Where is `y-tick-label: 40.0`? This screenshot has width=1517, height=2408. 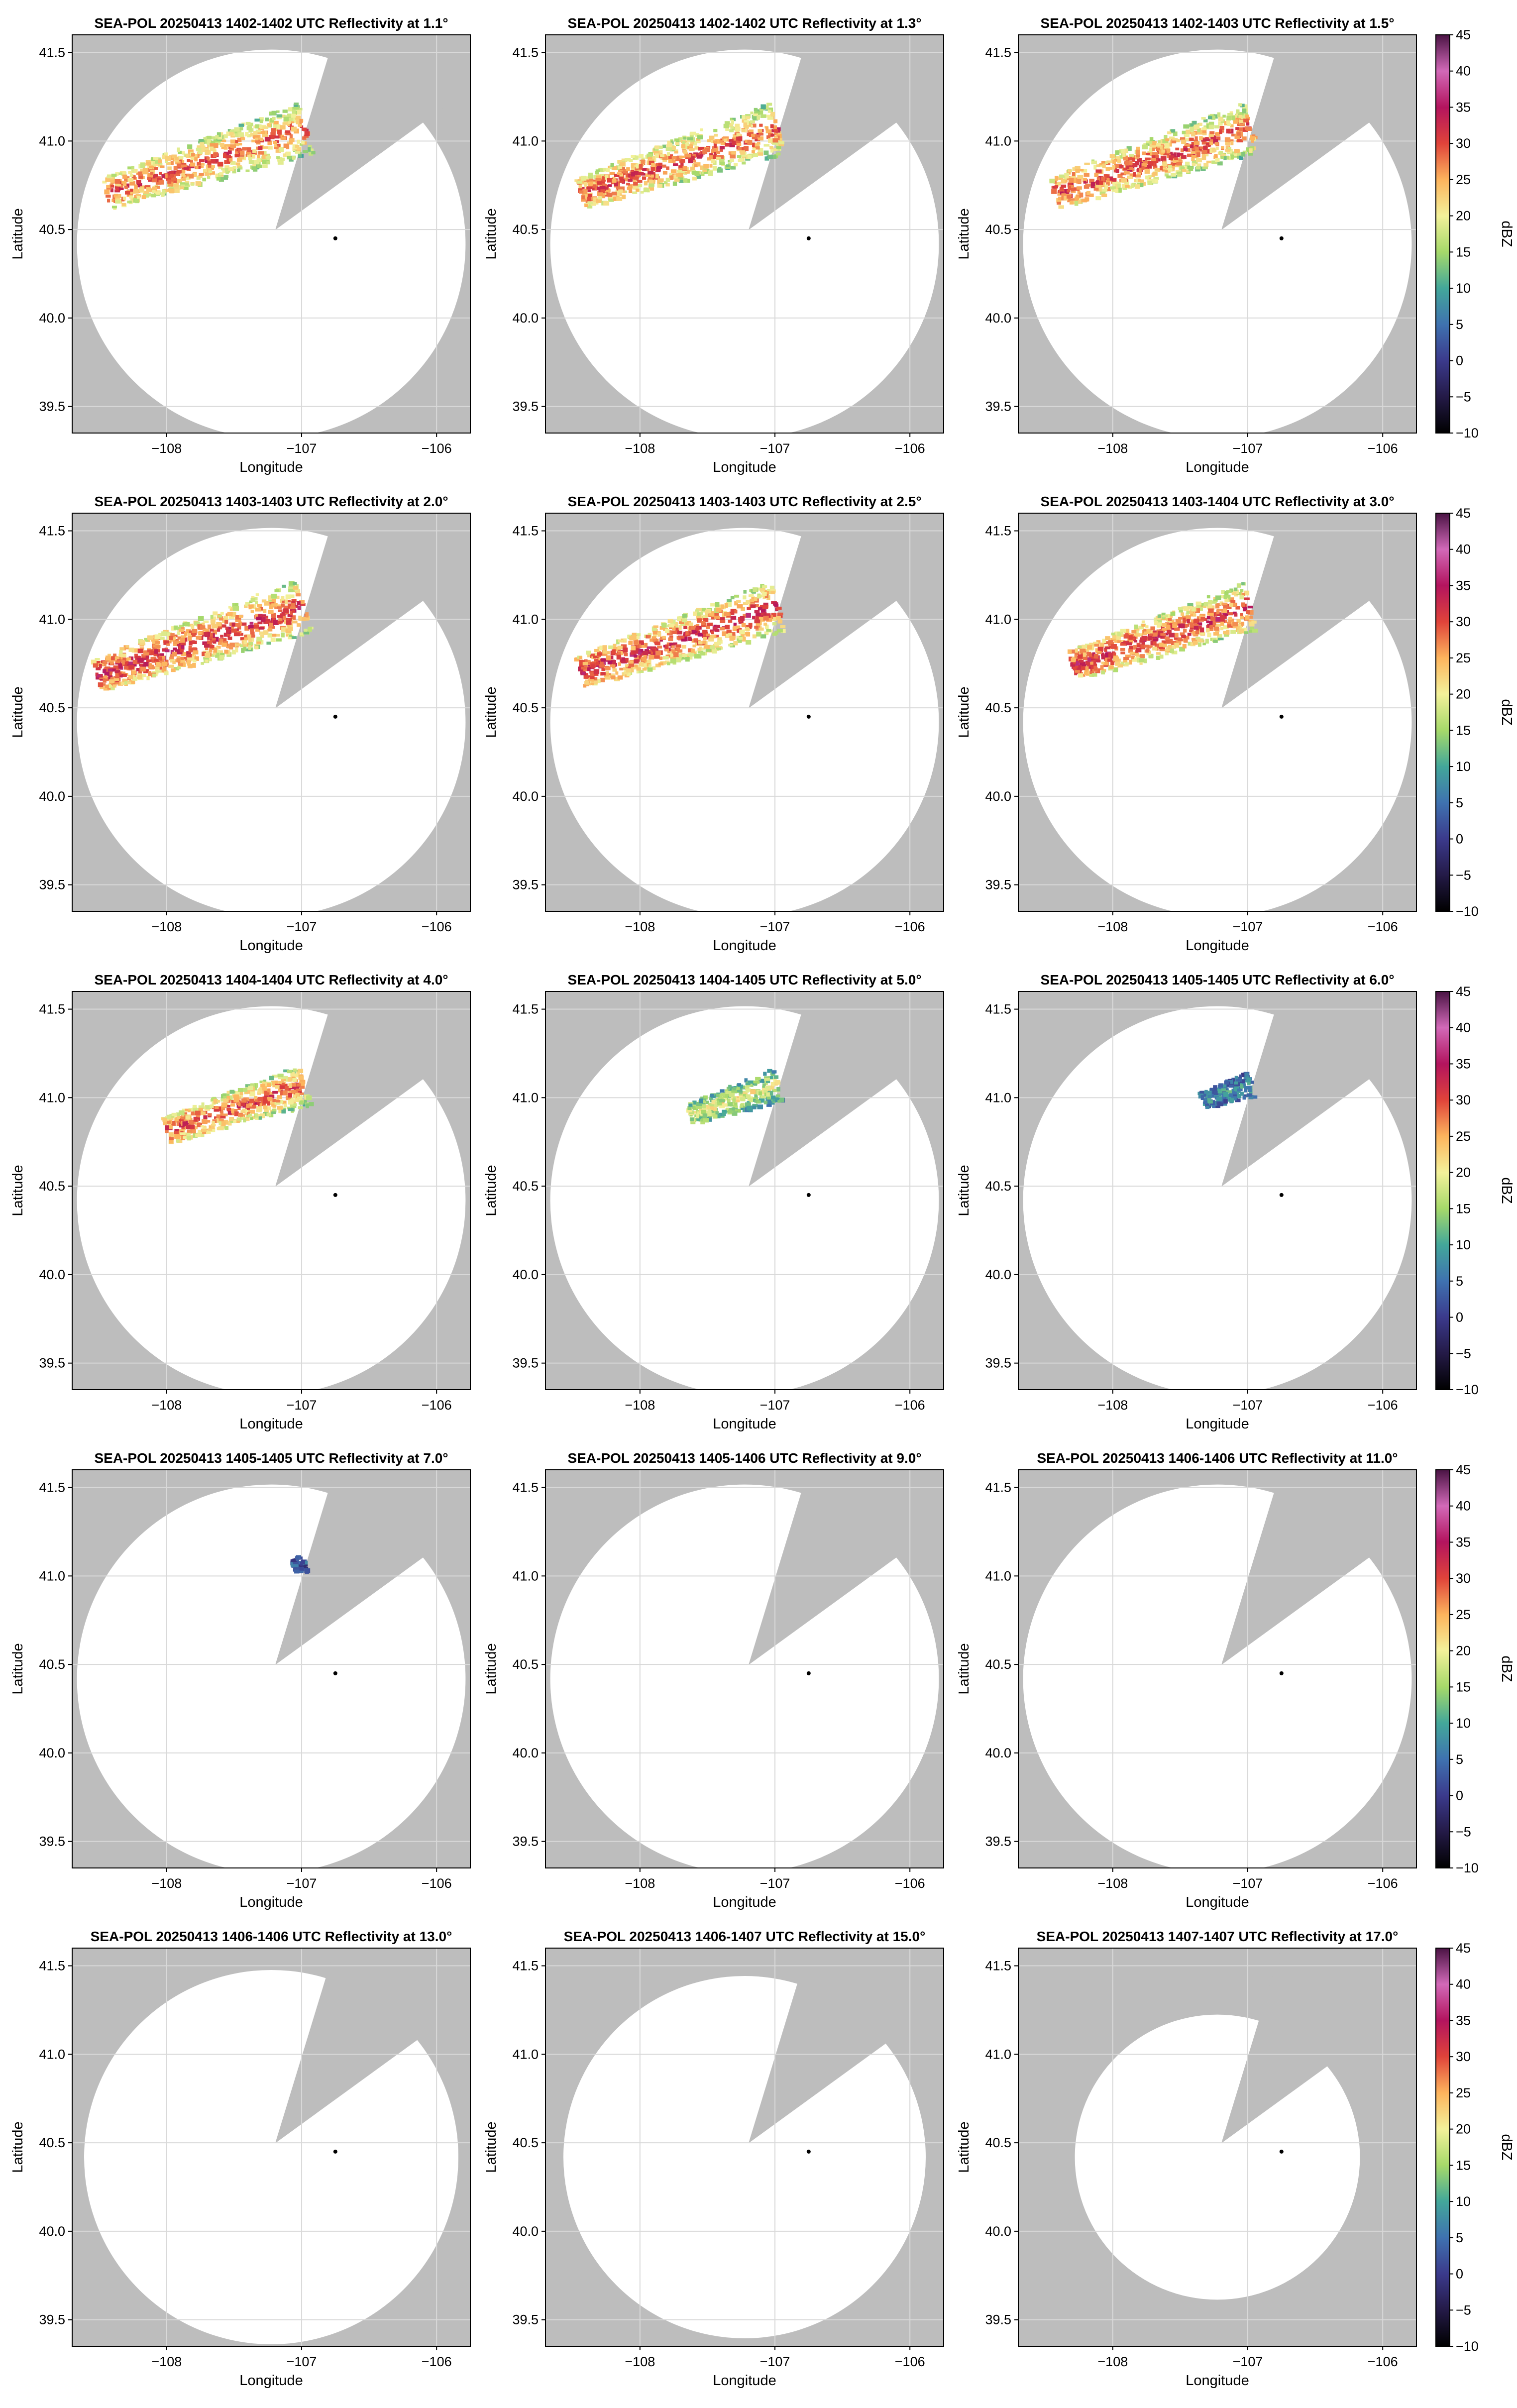 y-tick-label: 40.0 is located at coordinates (525, 796).